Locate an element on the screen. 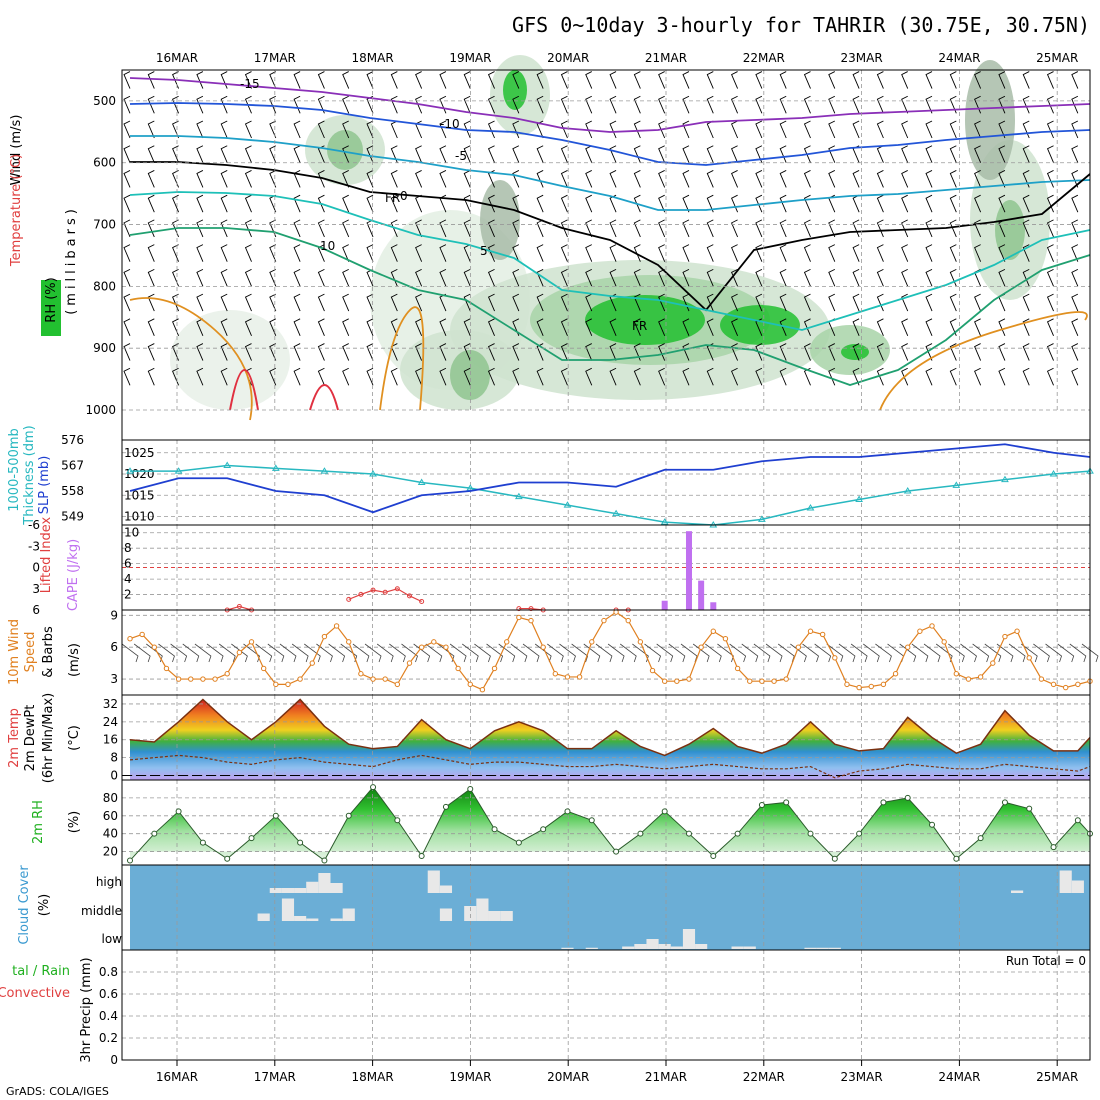 Image resolution: width=1100 pixels, height=1100 pixels. precip-grid: 0 0.2 0.4 0.6 0.8 is located at coordinates (594, 1008).